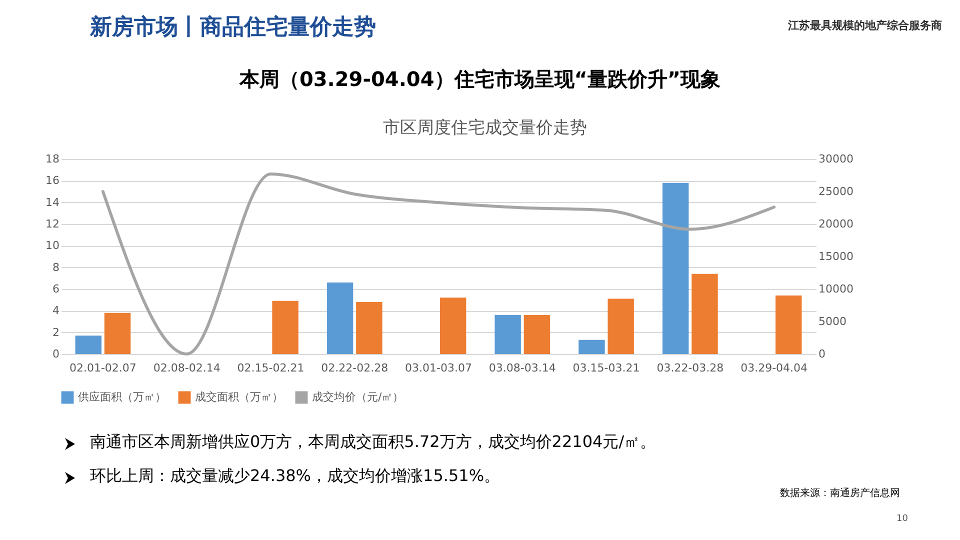  Describe the element at coordinates (56, 267) in the screenshot. I see `y-tick-label: 8` at that location.